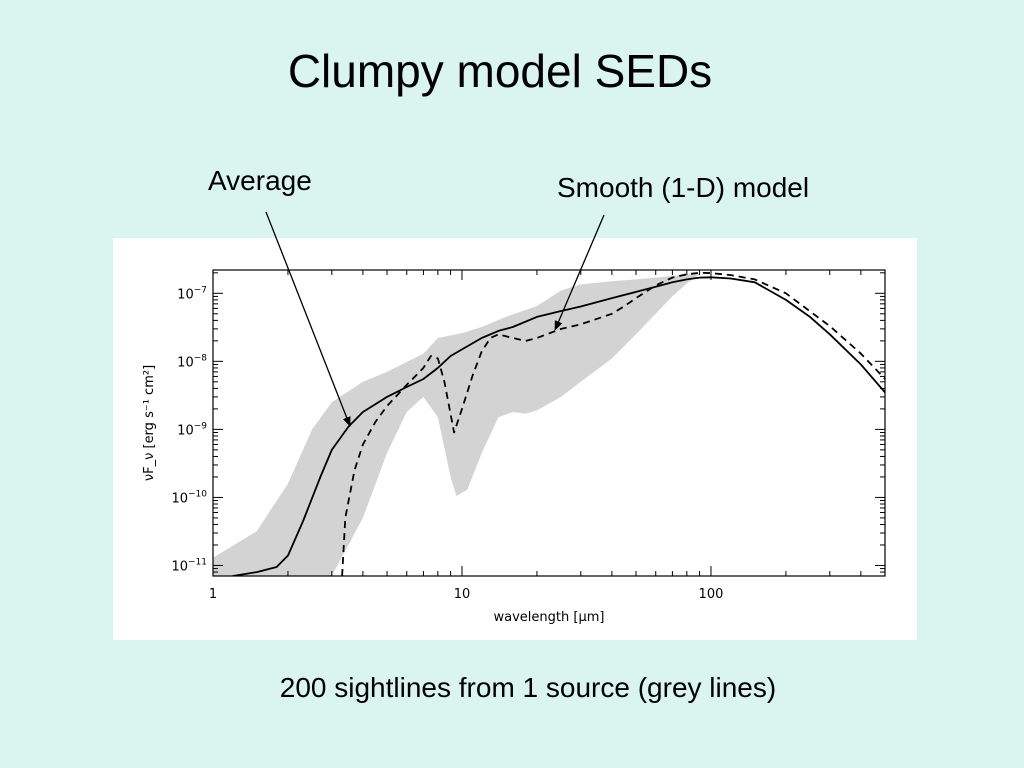  What do you see at coordinates (711, 594) in the screenshot?
I see `x-tick-label: 100` at bounding box center [711, 594].